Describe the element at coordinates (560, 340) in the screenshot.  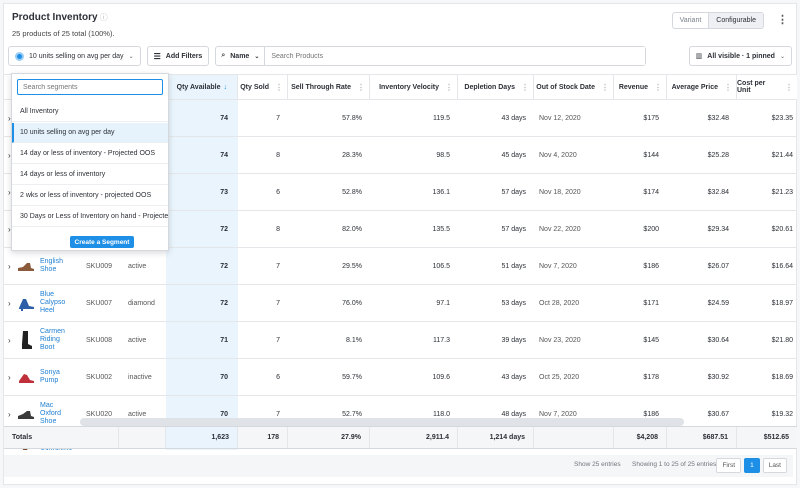
I see `cell-oos-date: Nov 23, 2020` at that location.